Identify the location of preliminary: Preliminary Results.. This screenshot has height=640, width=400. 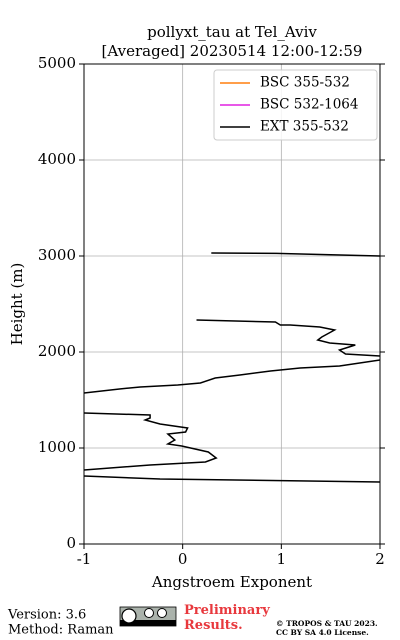
(227, 618).